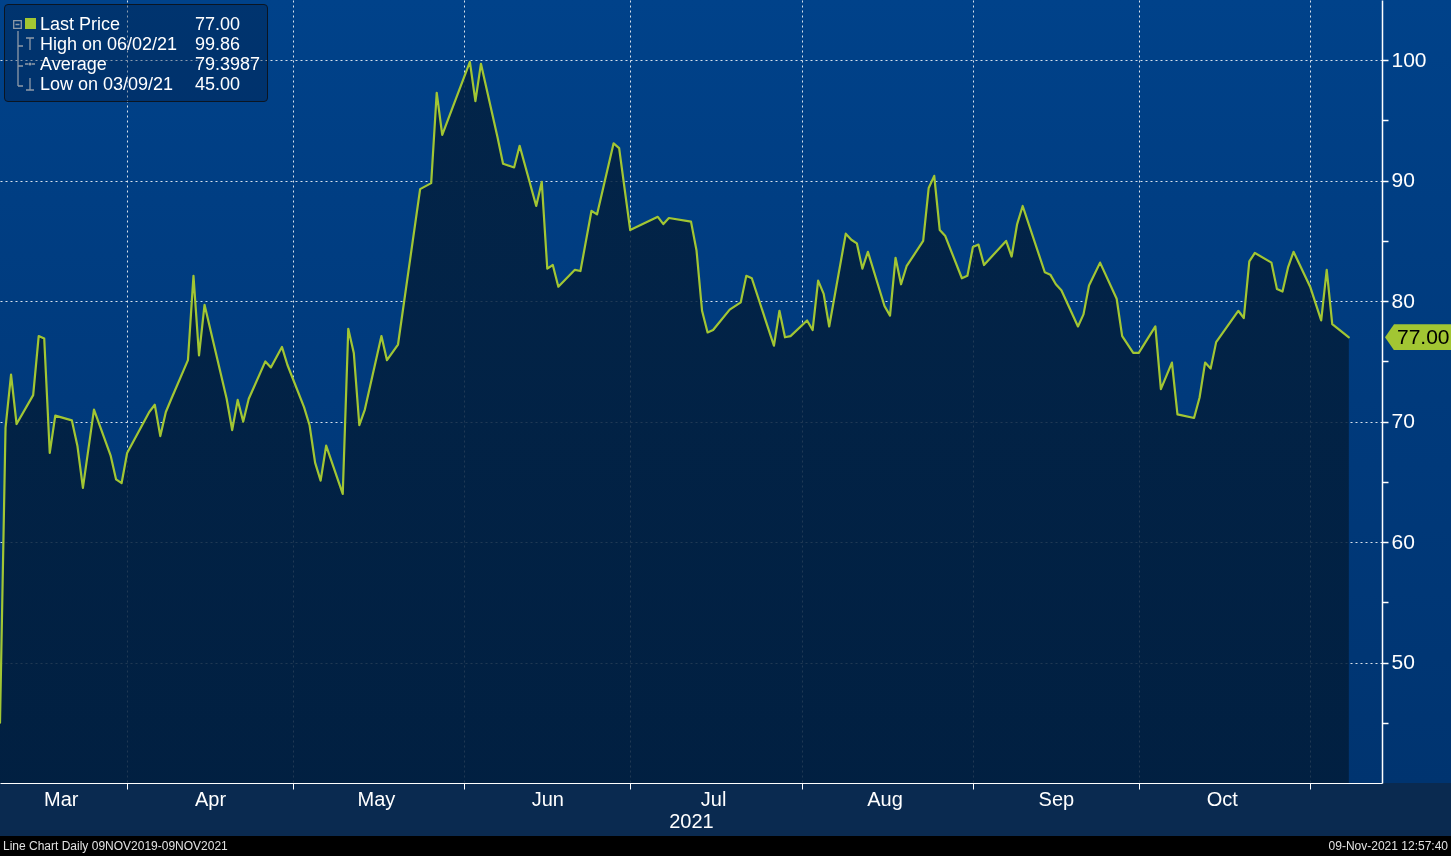  What do you see at coordinates (61, 798) in the screenshot?
I see `x-tick-label: Mar` at bounding box center [61, 798].